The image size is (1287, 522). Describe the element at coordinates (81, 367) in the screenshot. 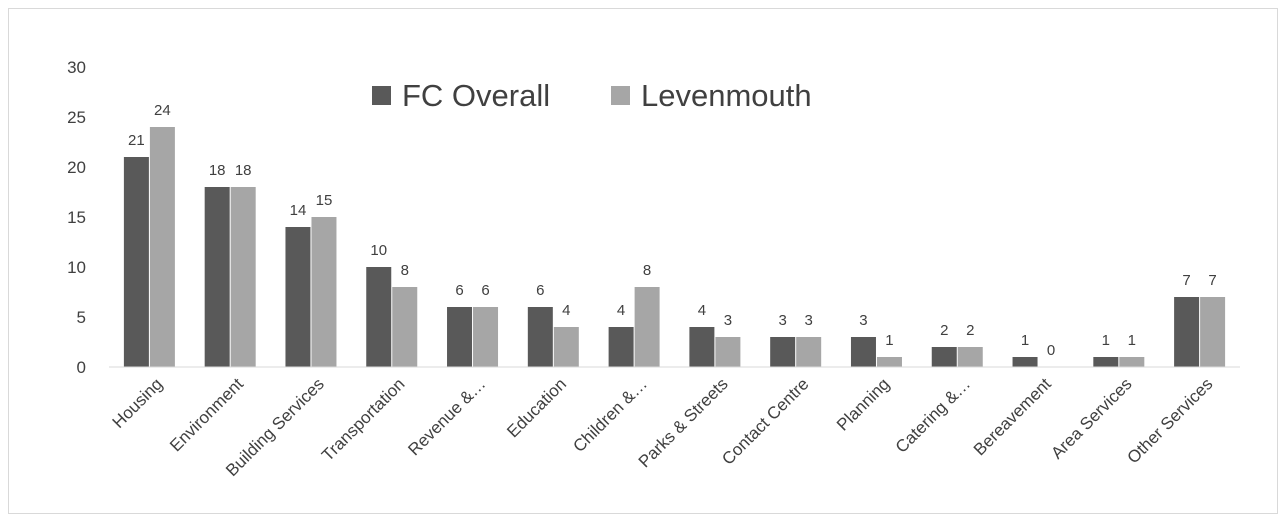

I see `y-tick-label: 0` at that location.